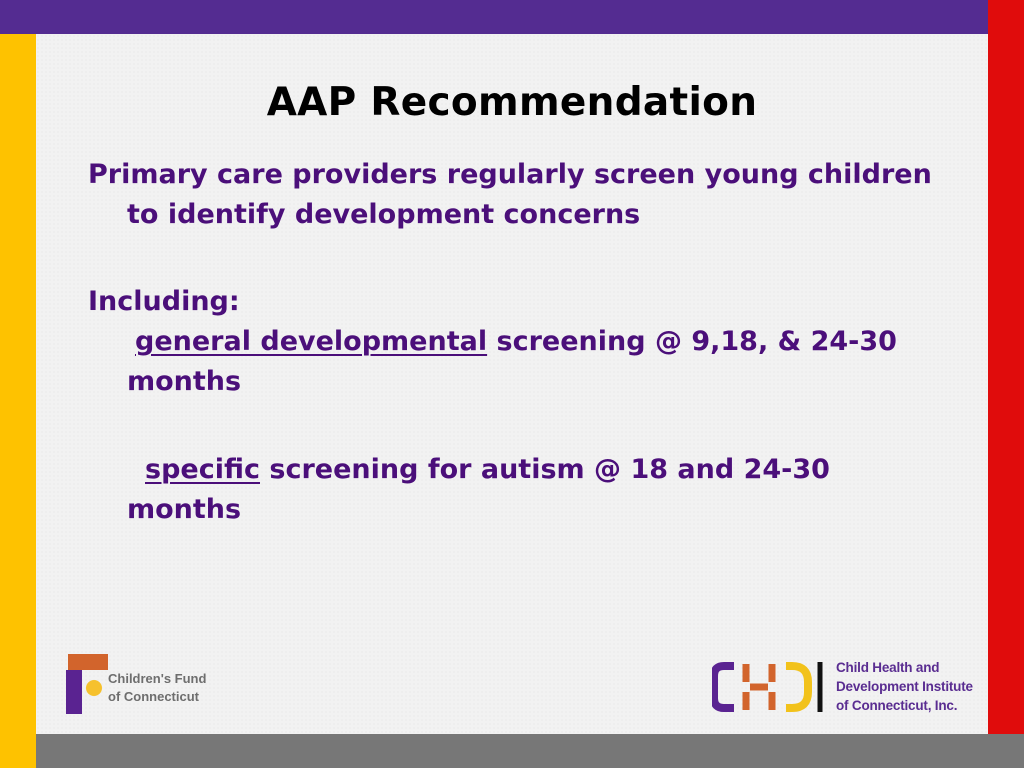 The width and height of the screenshot is (1024, 768). I want to click on logo-line: of Connecticut, so click(153, 696).